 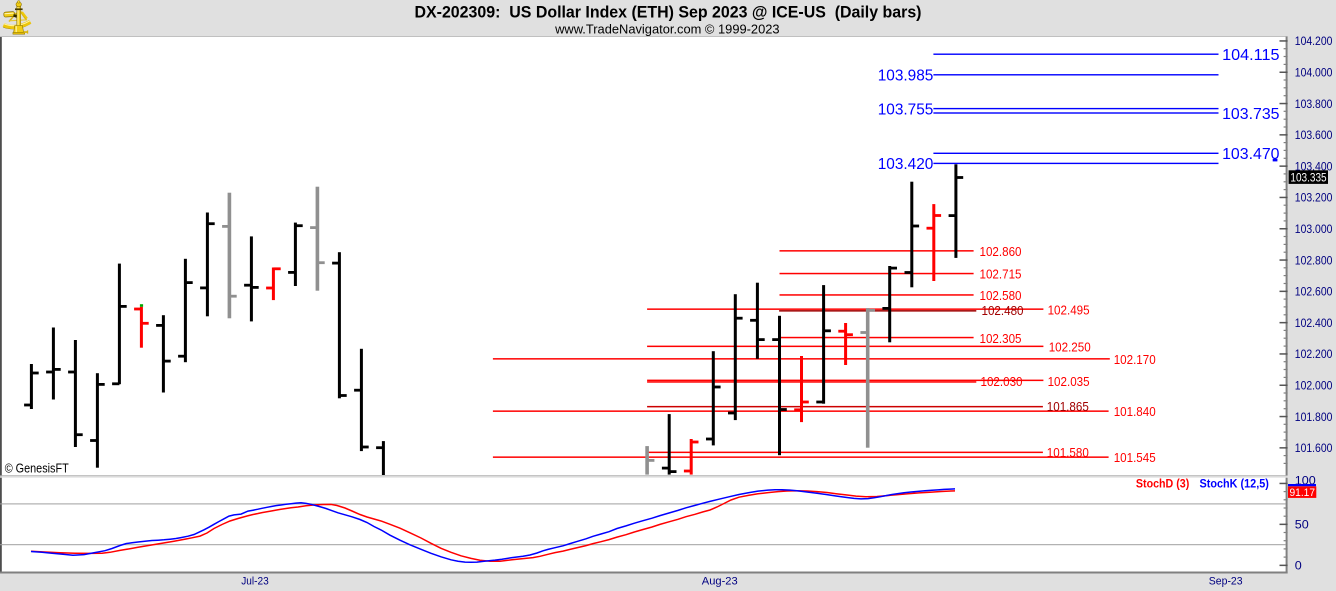 What do you see at coordinates (1234, 484) in the screenshot?
I see `svg-text: StochK (12,5)` at bounding box center [1234, 484].